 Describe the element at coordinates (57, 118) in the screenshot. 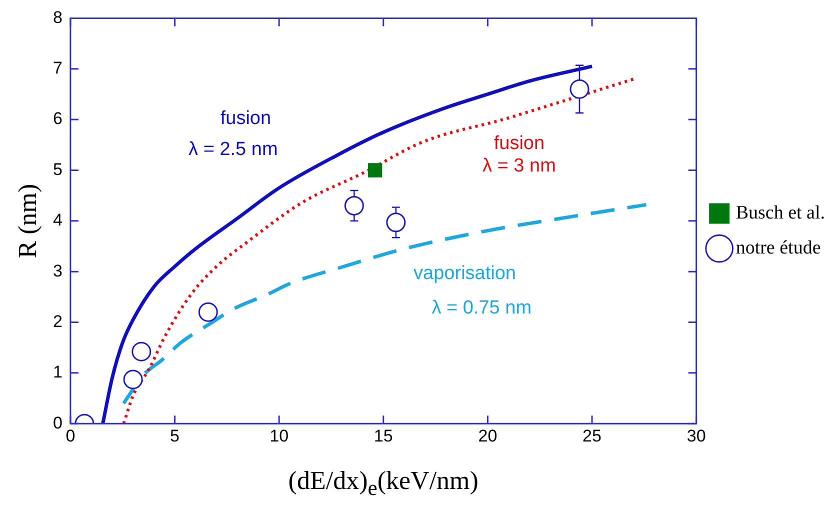

I see `y-tick-label: 6` at that location.